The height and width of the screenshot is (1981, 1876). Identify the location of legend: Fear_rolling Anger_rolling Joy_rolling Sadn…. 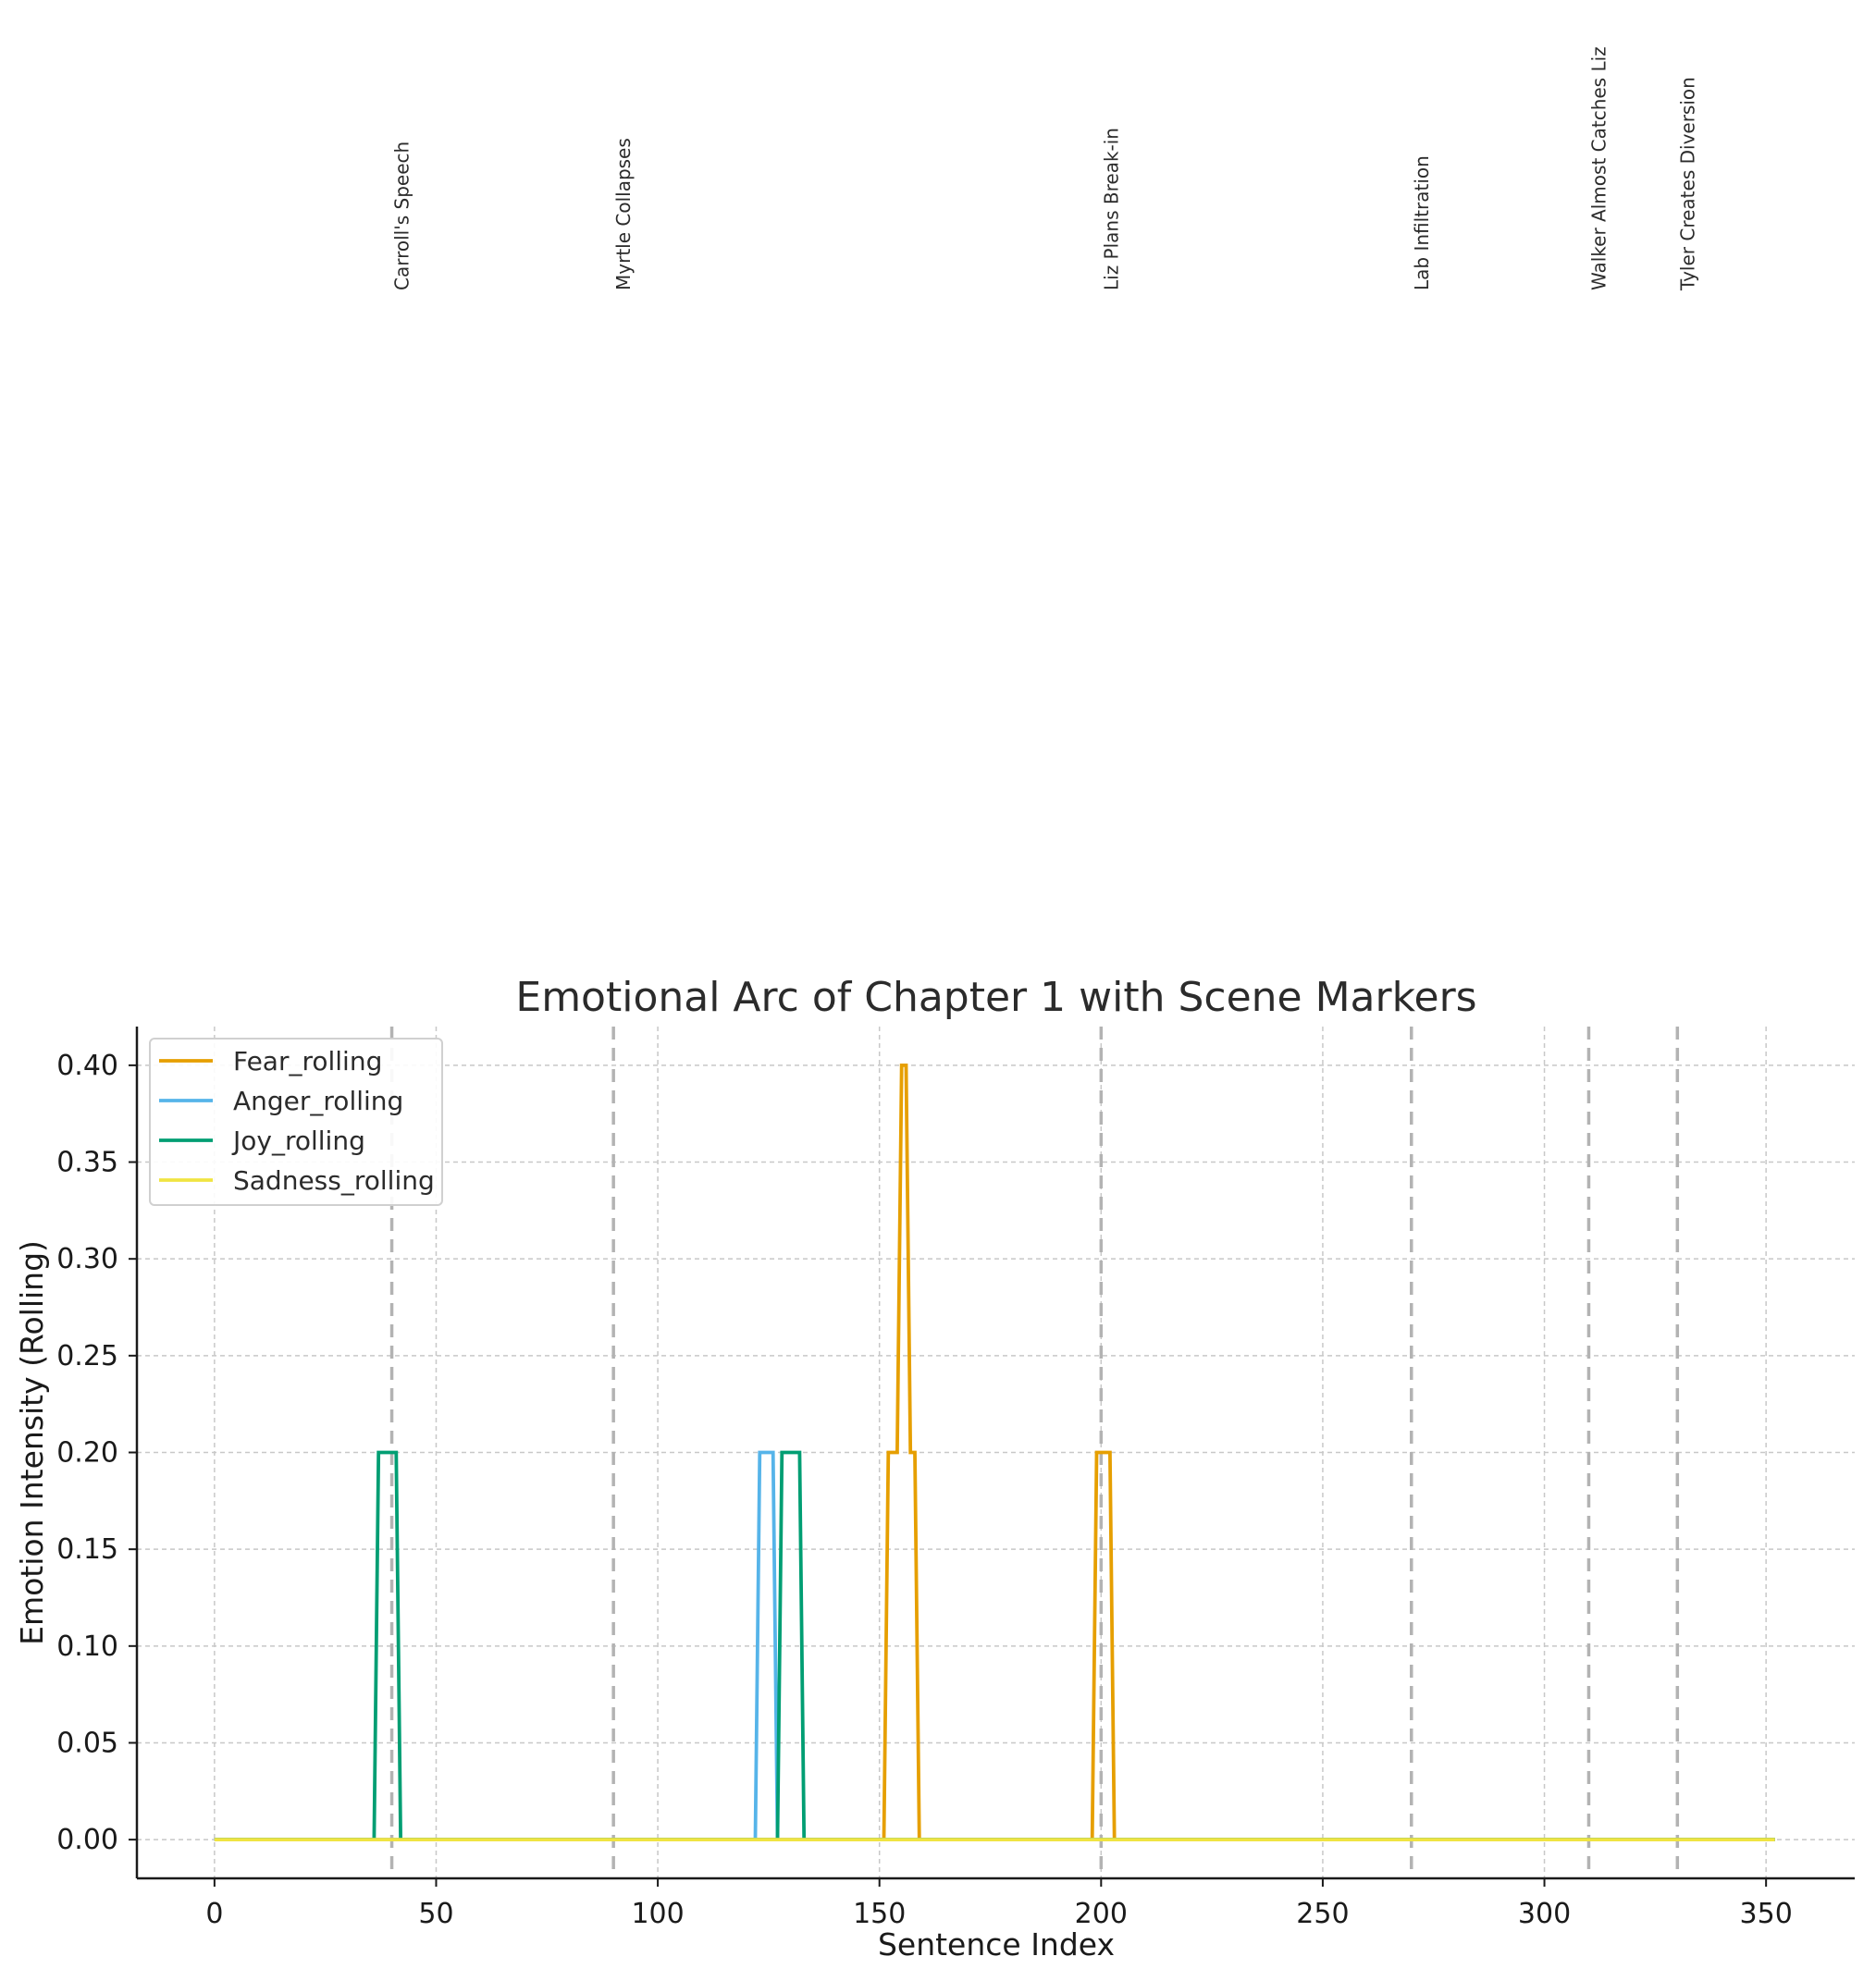
(296, 1122).